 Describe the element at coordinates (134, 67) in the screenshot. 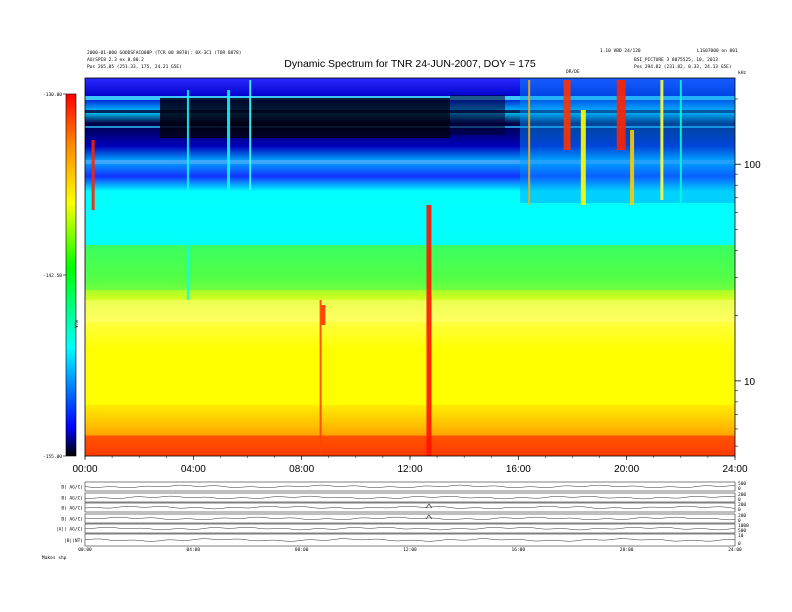

I see `header-left-line3: Pos 265.05 (251.33, 175, 24.21 G5E)` at that location.